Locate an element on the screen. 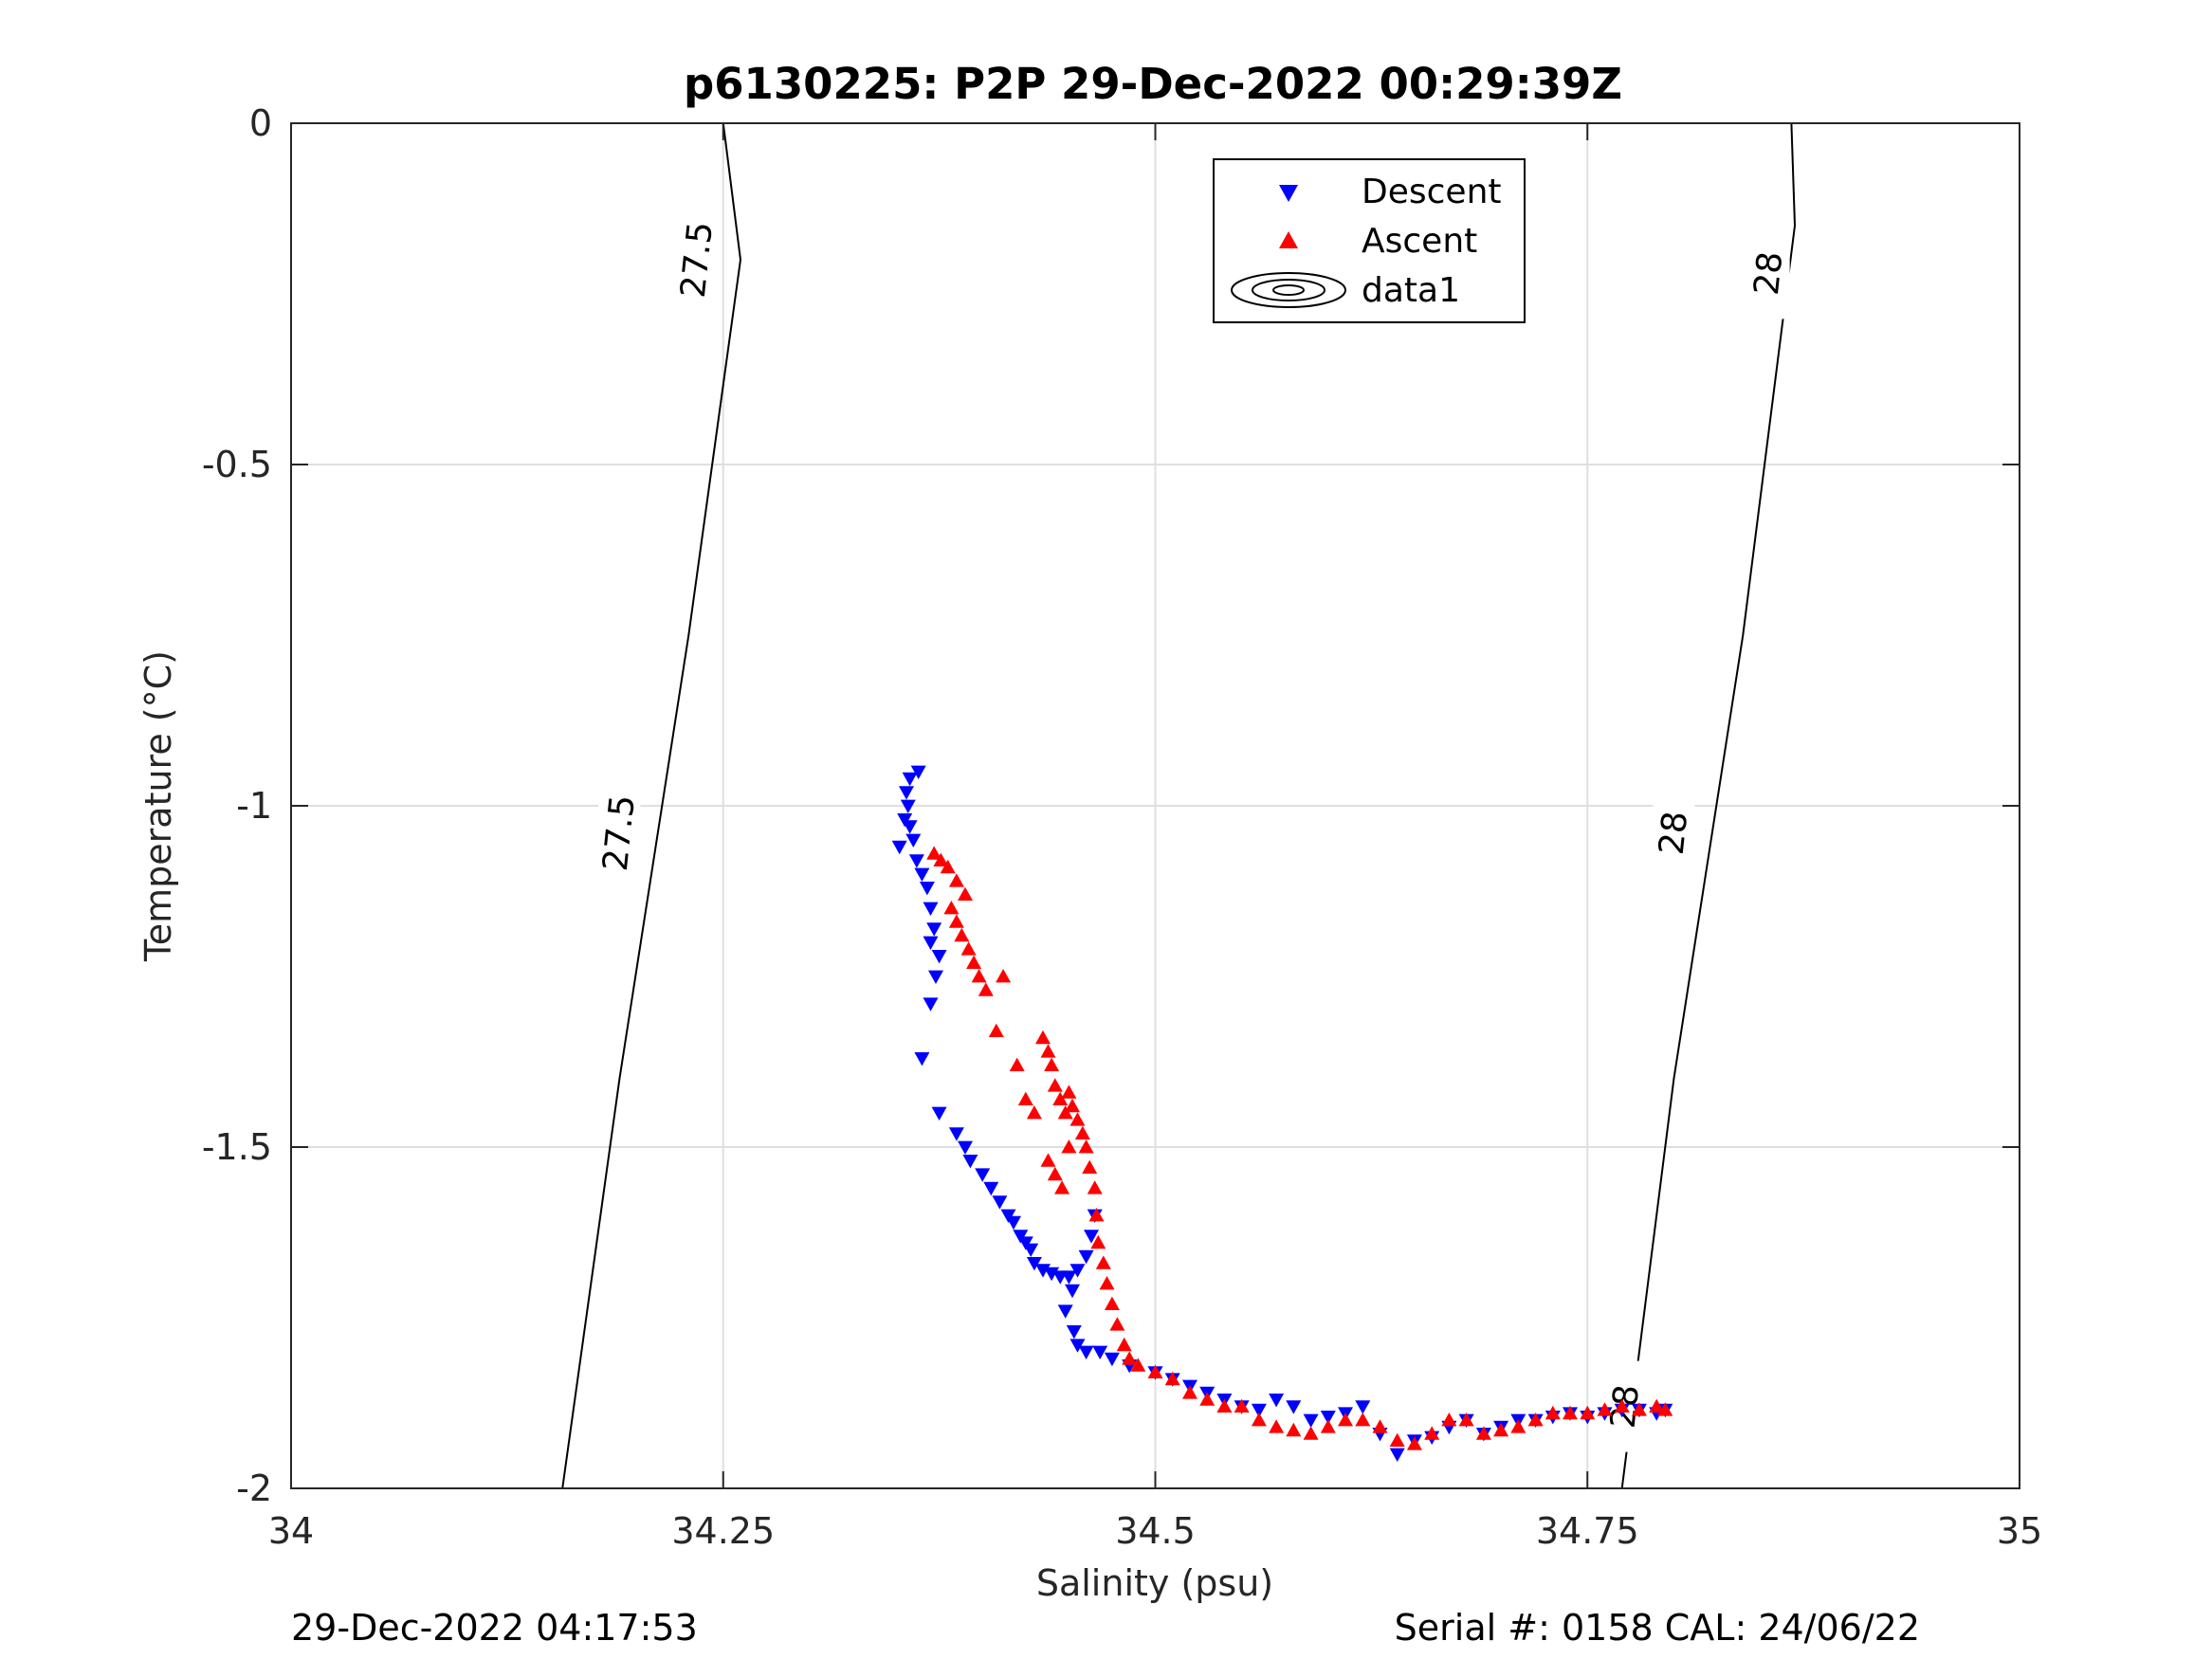 Image resolution: width=2212 pixels, height=1659 pixels. legend: Descent Ascent data1 is located at coordinates (1369, 240).